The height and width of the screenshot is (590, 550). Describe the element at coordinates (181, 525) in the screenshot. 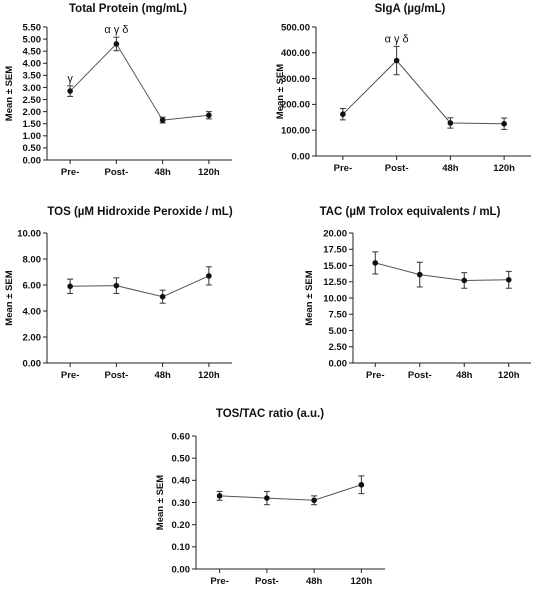

I see `y-tick-label: 0.20` at that location.